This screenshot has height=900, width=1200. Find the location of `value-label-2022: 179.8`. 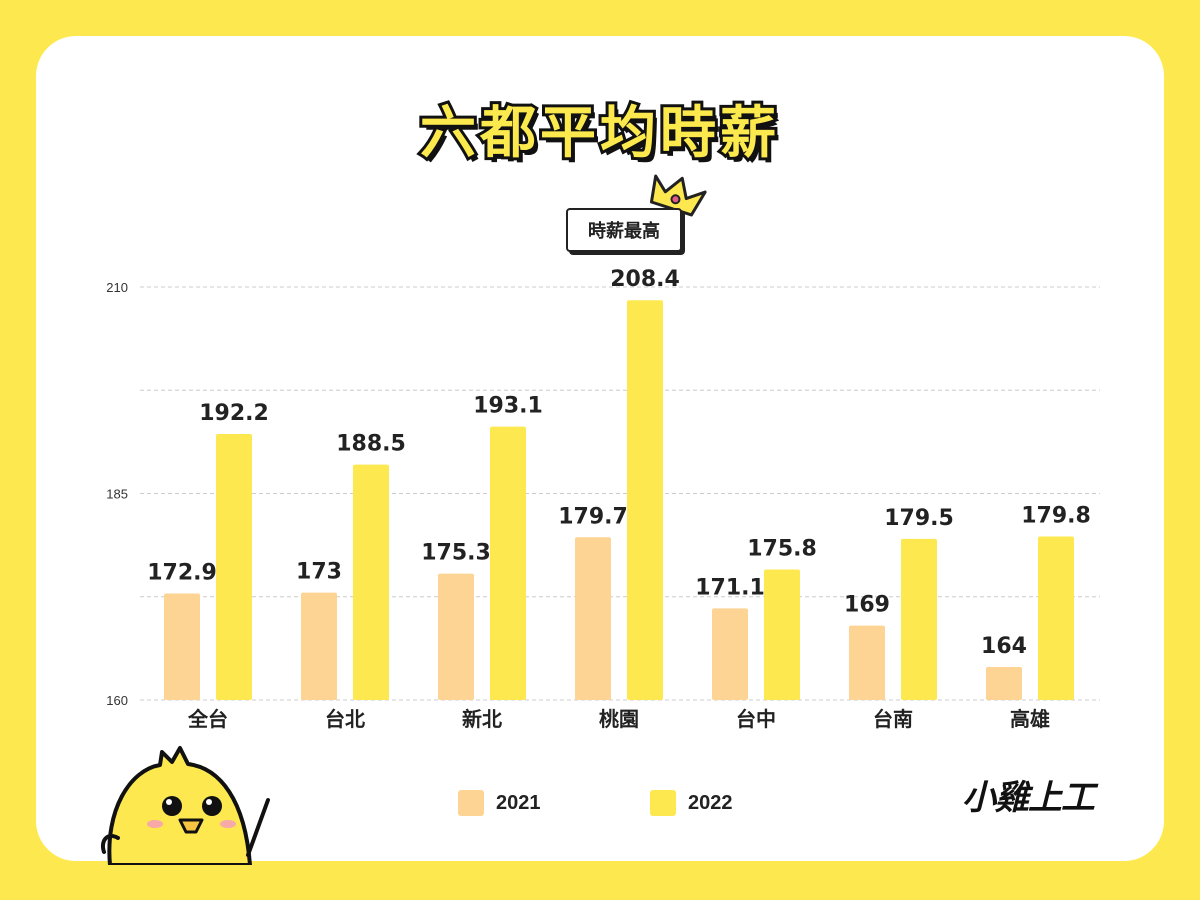

value-label-2022: 179.8 is located at coordinates (1056, 515).